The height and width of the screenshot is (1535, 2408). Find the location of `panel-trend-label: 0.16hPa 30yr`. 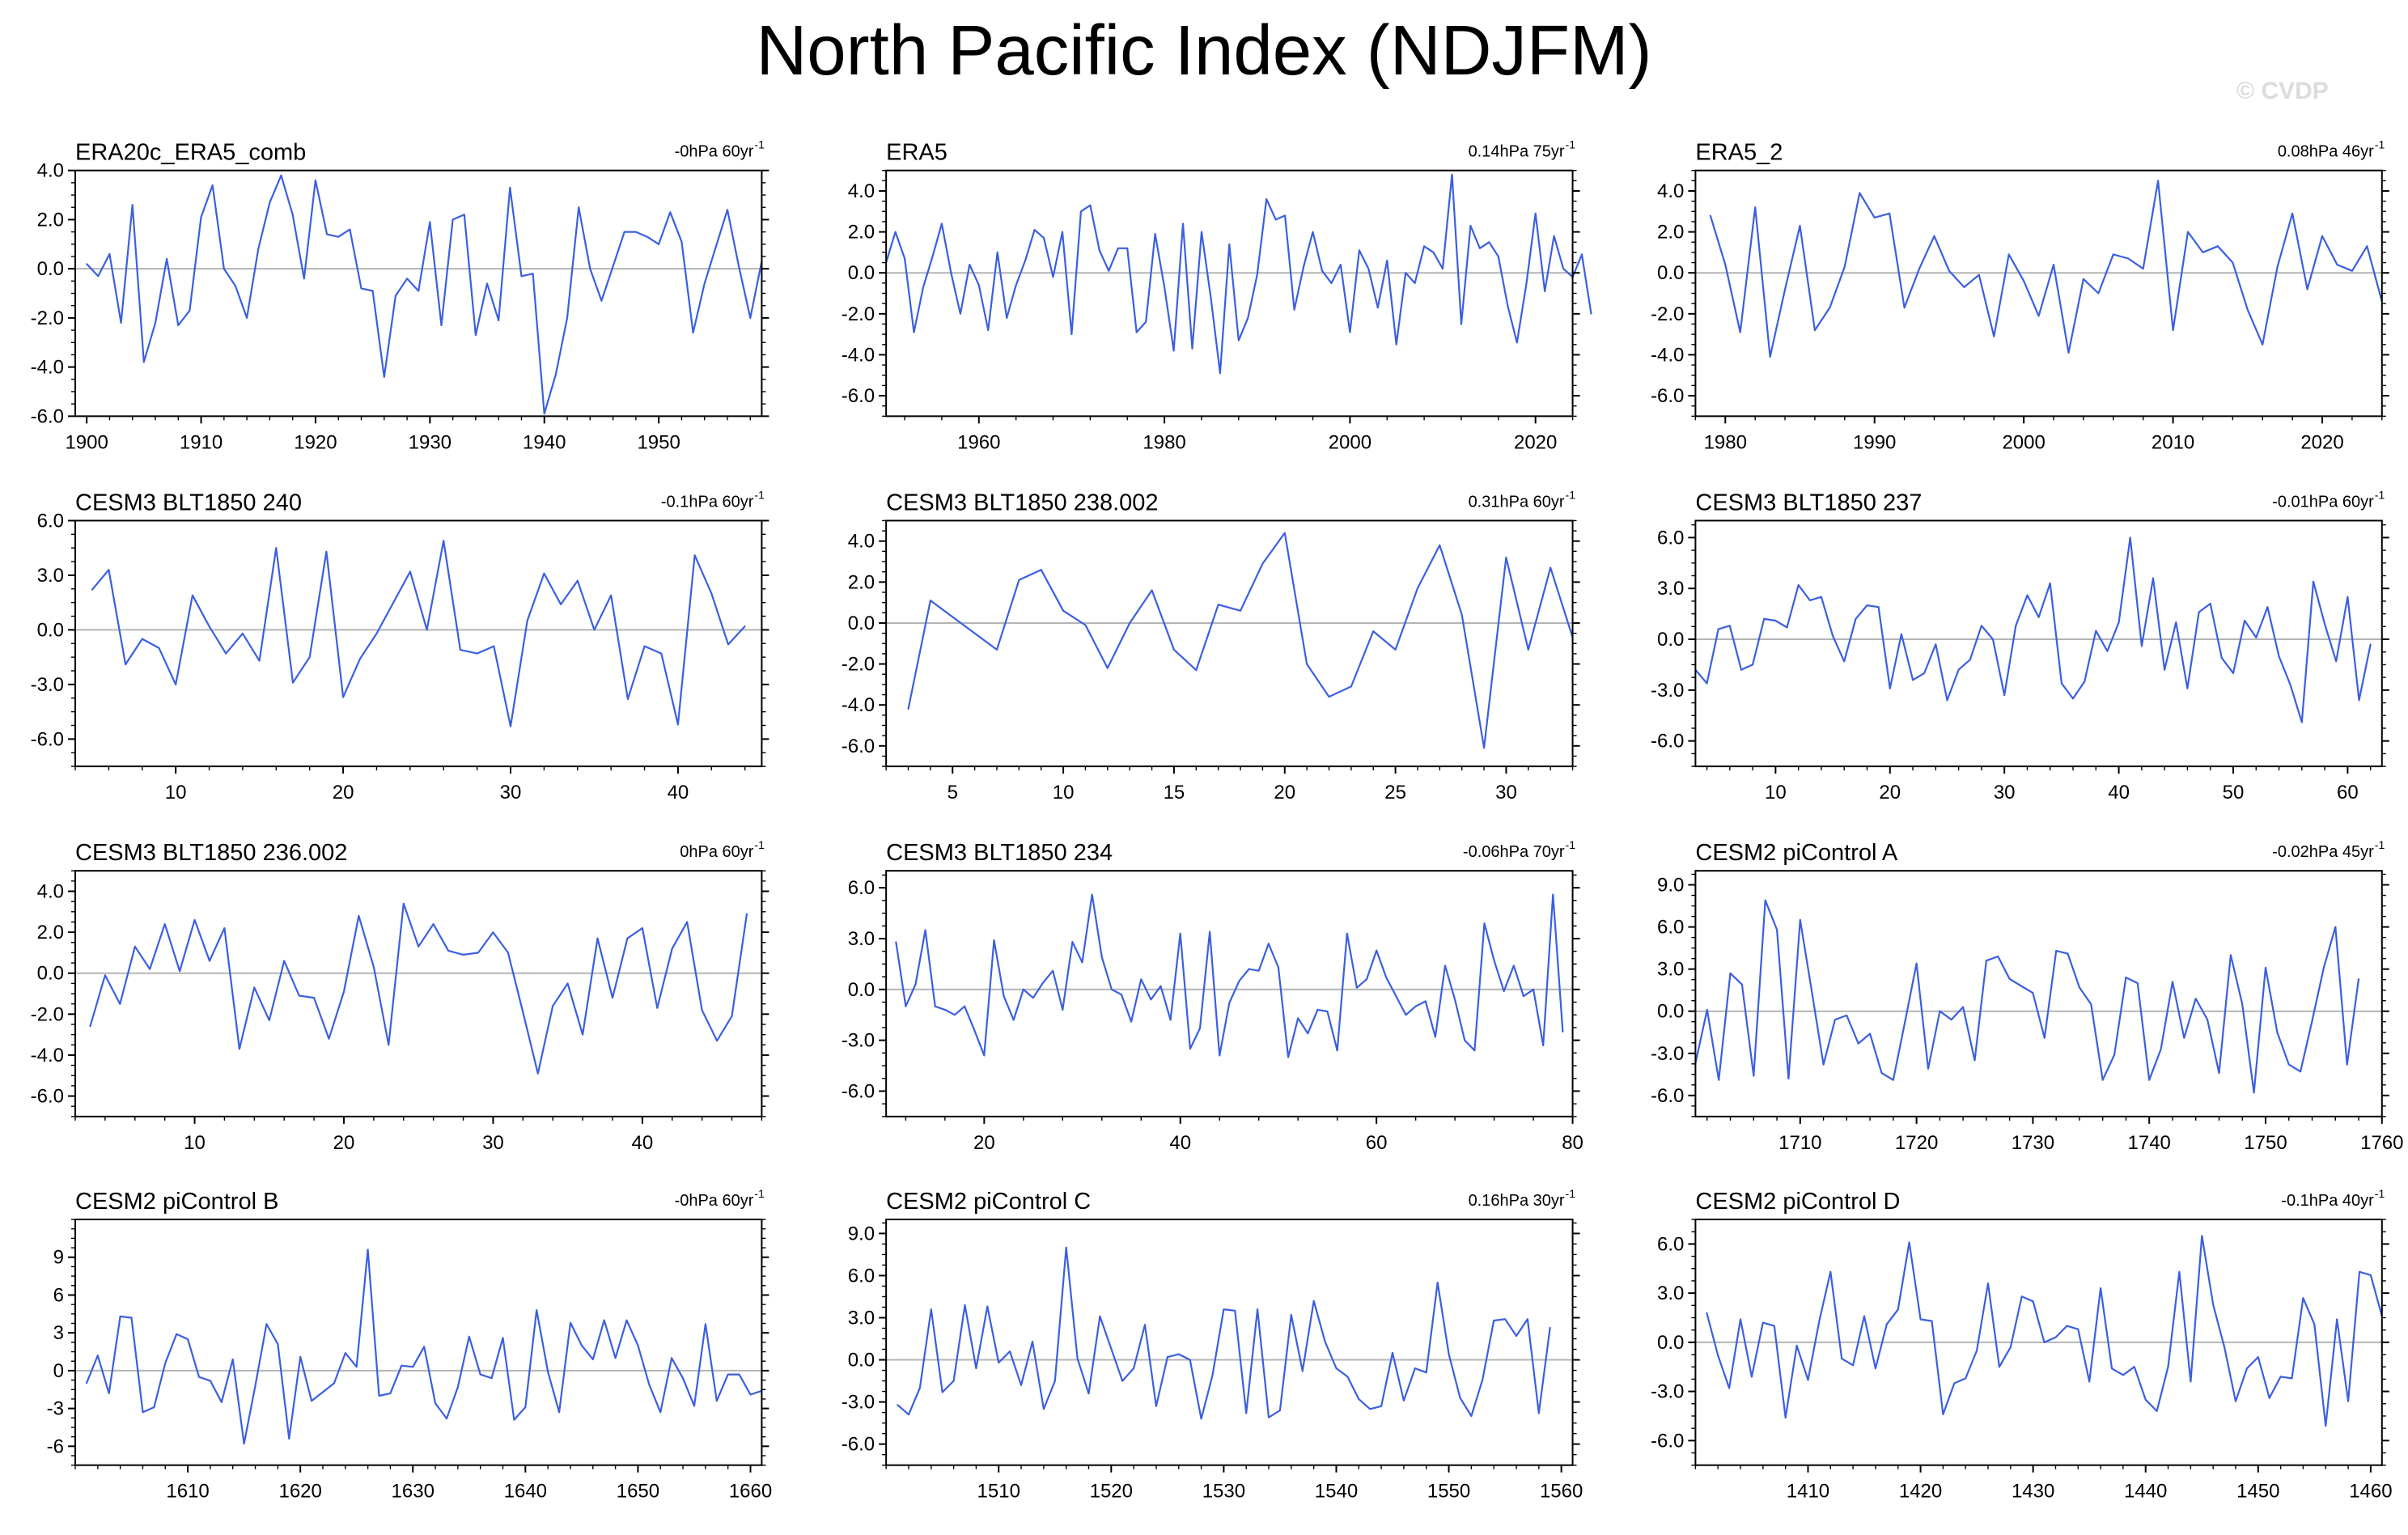

panel-trend-label: 0.16hPa 30yr is located at coordinates (1517, 1201).